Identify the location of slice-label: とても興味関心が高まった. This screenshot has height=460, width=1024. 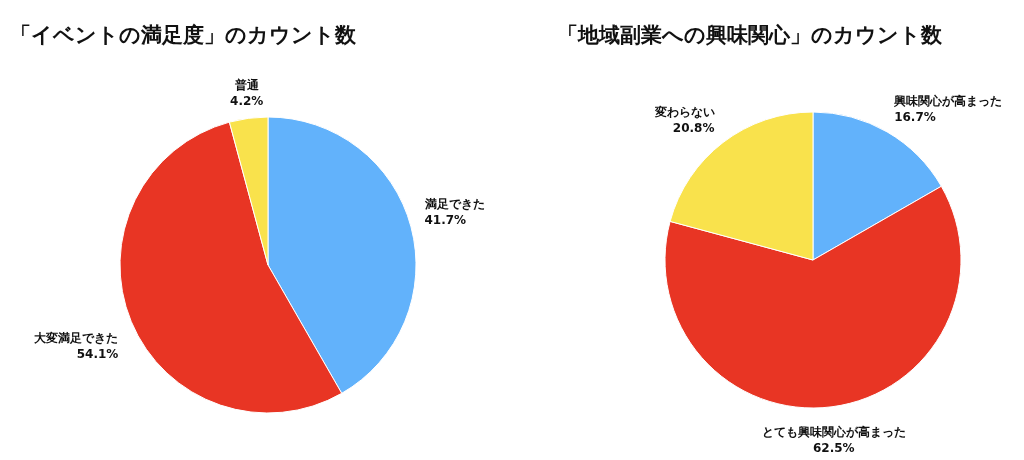
(833, 431).